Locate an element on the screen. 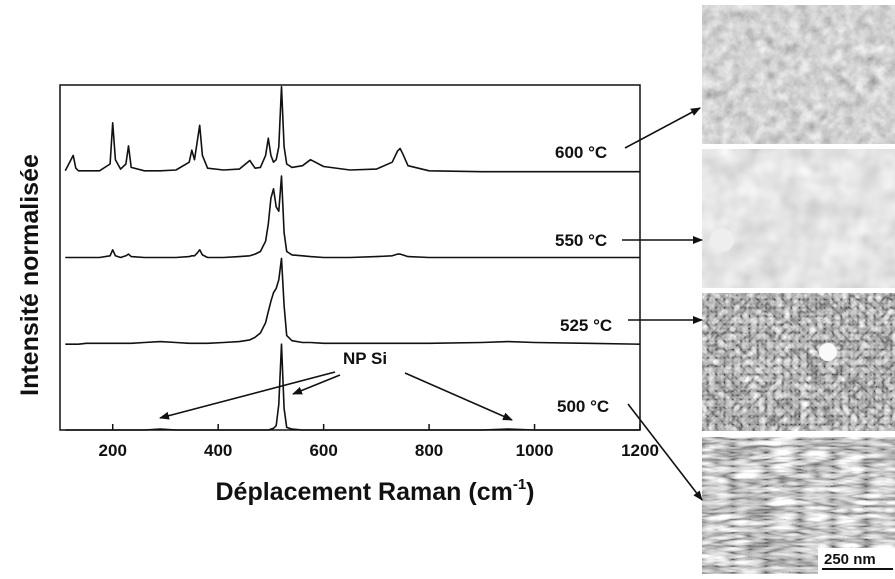  x-axis-label-text: Déplacement Raman (cm is located at coordinates (364, 492).